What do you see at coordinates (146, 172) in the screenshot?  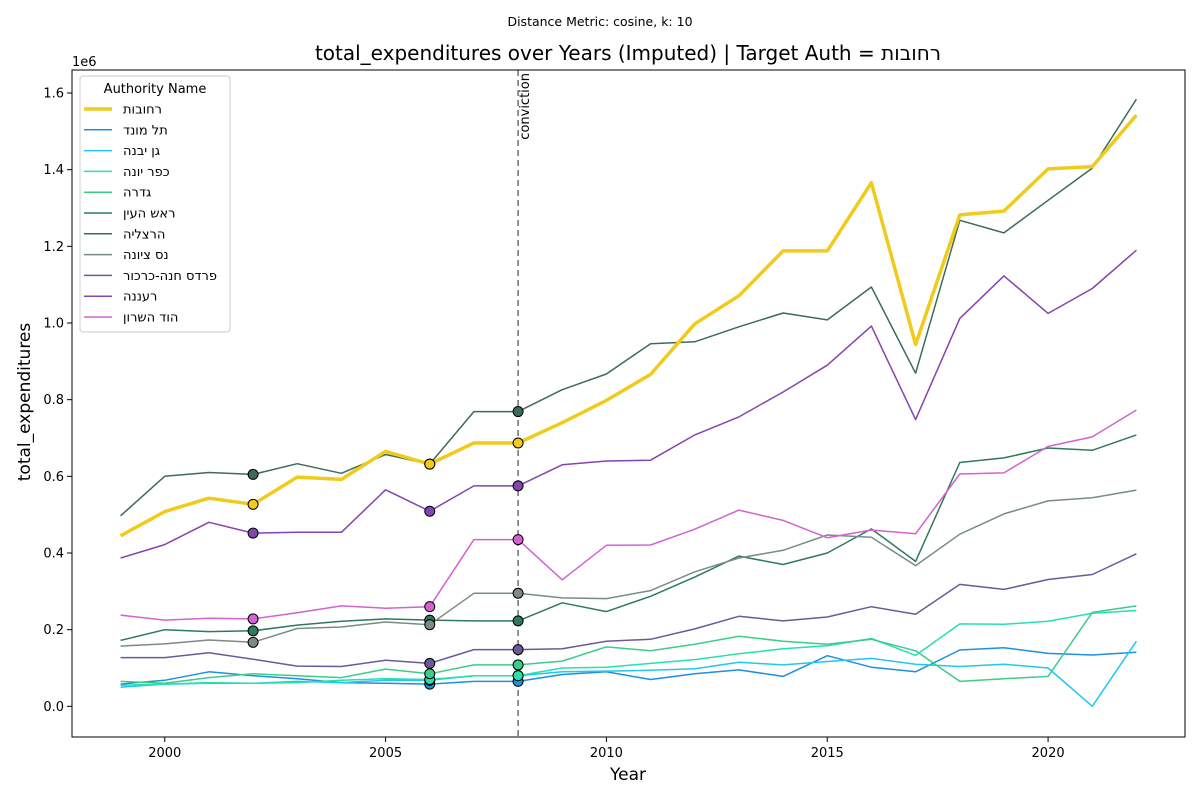 I see `legend-label: כפר יונה` at bounding box center [146, 172].